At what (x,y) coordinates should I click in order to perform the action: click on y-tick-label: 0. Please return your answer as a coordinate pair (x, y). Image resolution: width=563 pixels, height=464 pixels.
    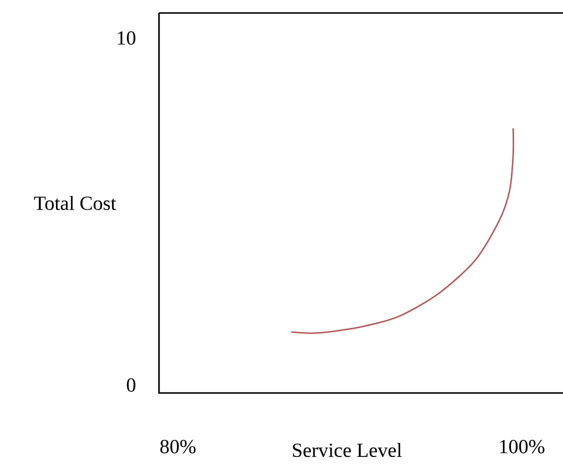
    Looking at the image, I should click on (131, 385).